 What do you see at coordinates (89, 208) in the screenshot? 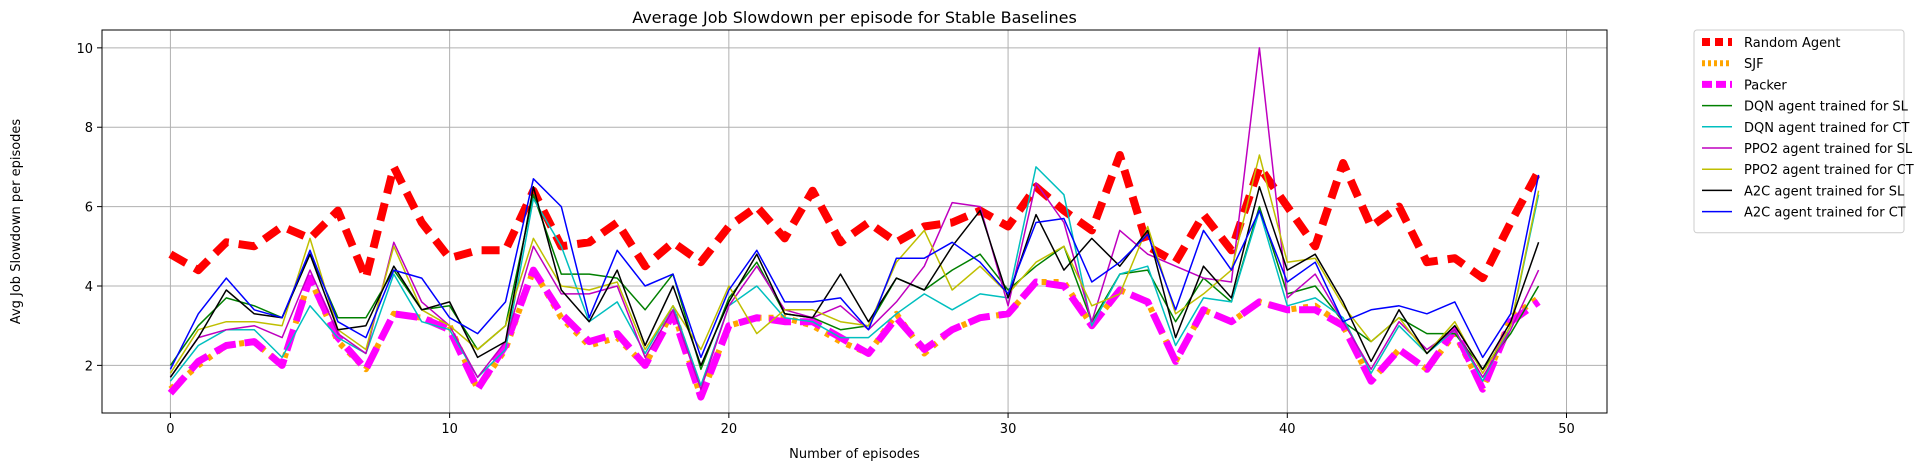
I see `y-tick-label: 6` at bounding box center [89, 208].